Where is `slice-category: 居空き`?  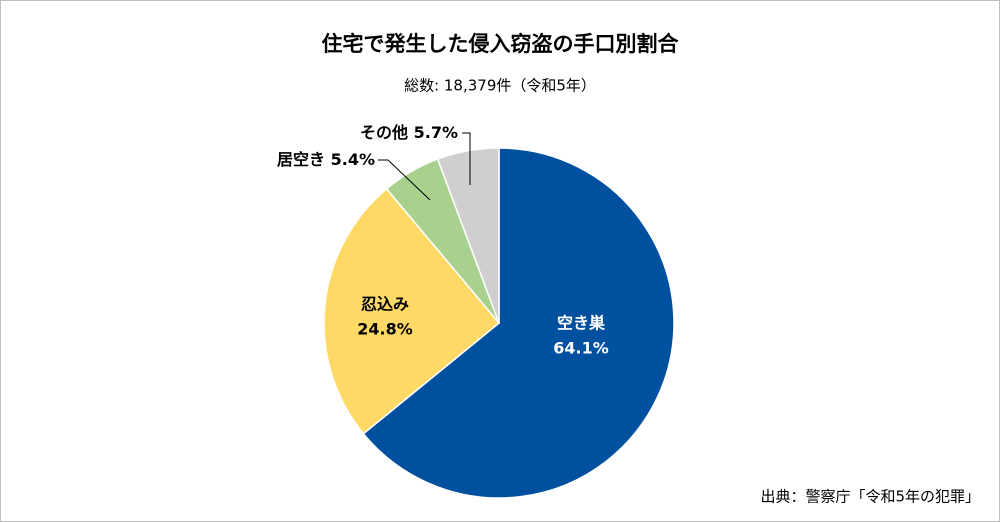 slice-category: 居空き is located at coordinates (301, 159).